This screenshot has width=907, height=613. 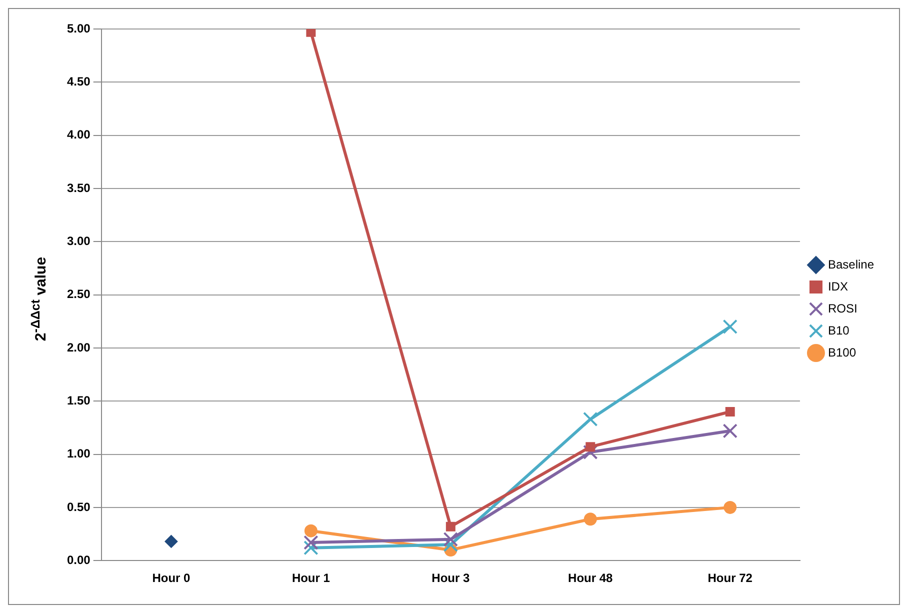 I want to click on y-tick-label: 2.00, so click(x=78, y=347).